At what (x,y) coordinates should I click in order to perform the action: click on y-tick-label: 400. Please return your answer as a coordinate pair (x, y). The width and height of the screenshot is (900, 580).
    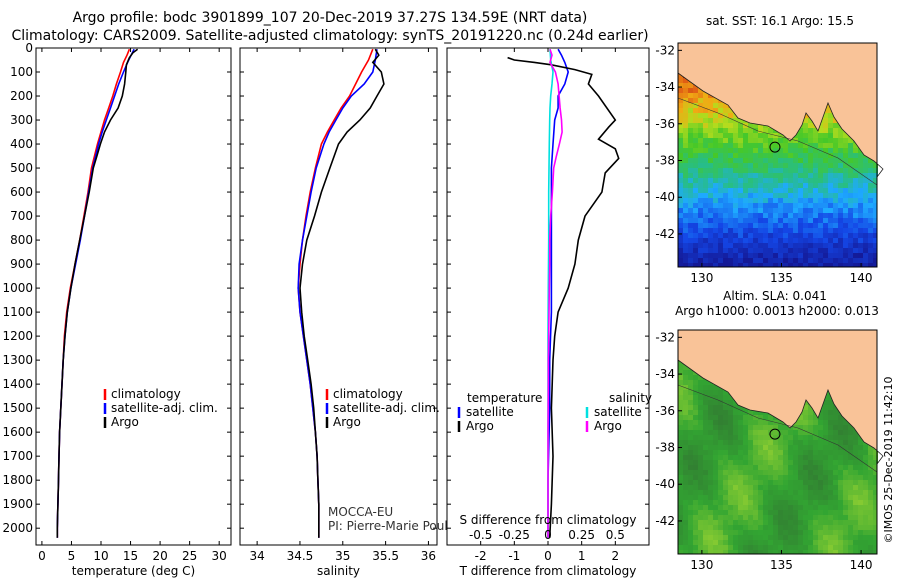
    Looking at the image, I should click on (21, 144).